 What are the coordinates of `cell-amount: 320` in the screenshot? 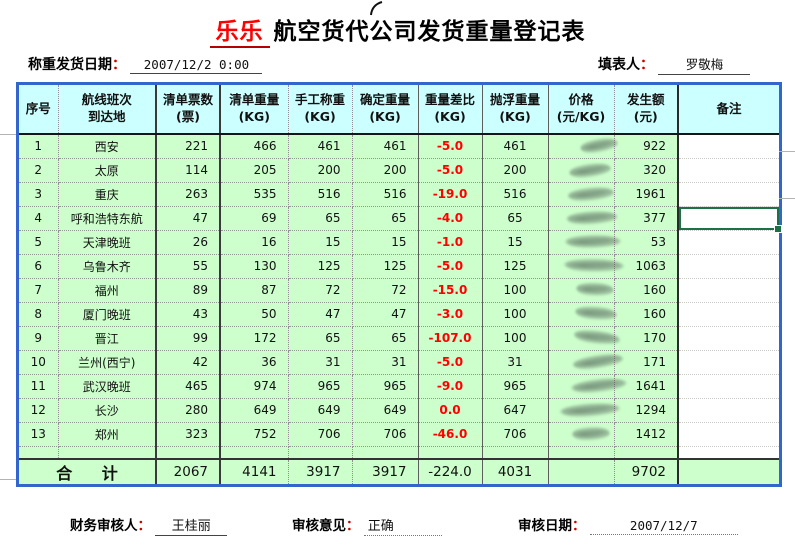 It's located at (646, 170).